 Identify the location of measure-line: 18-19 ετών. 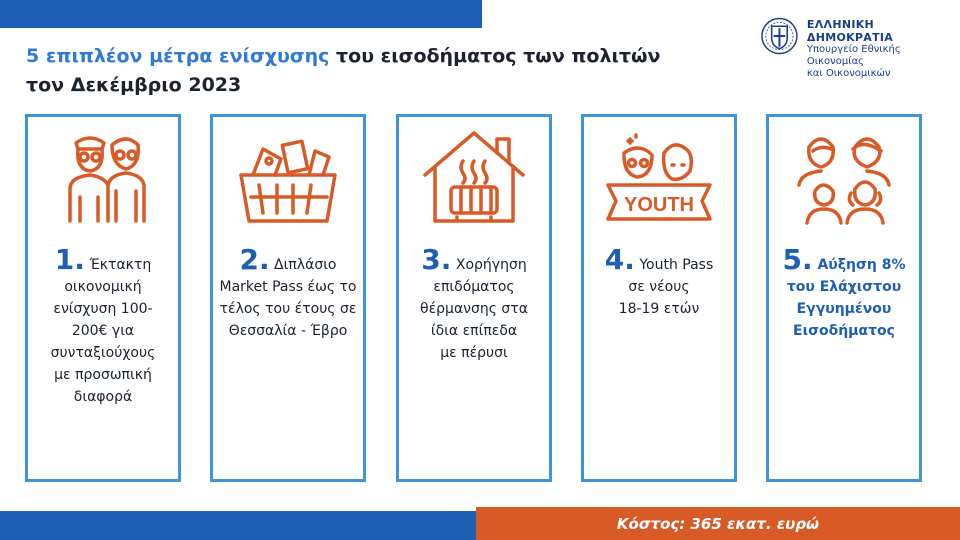
(659, 309).